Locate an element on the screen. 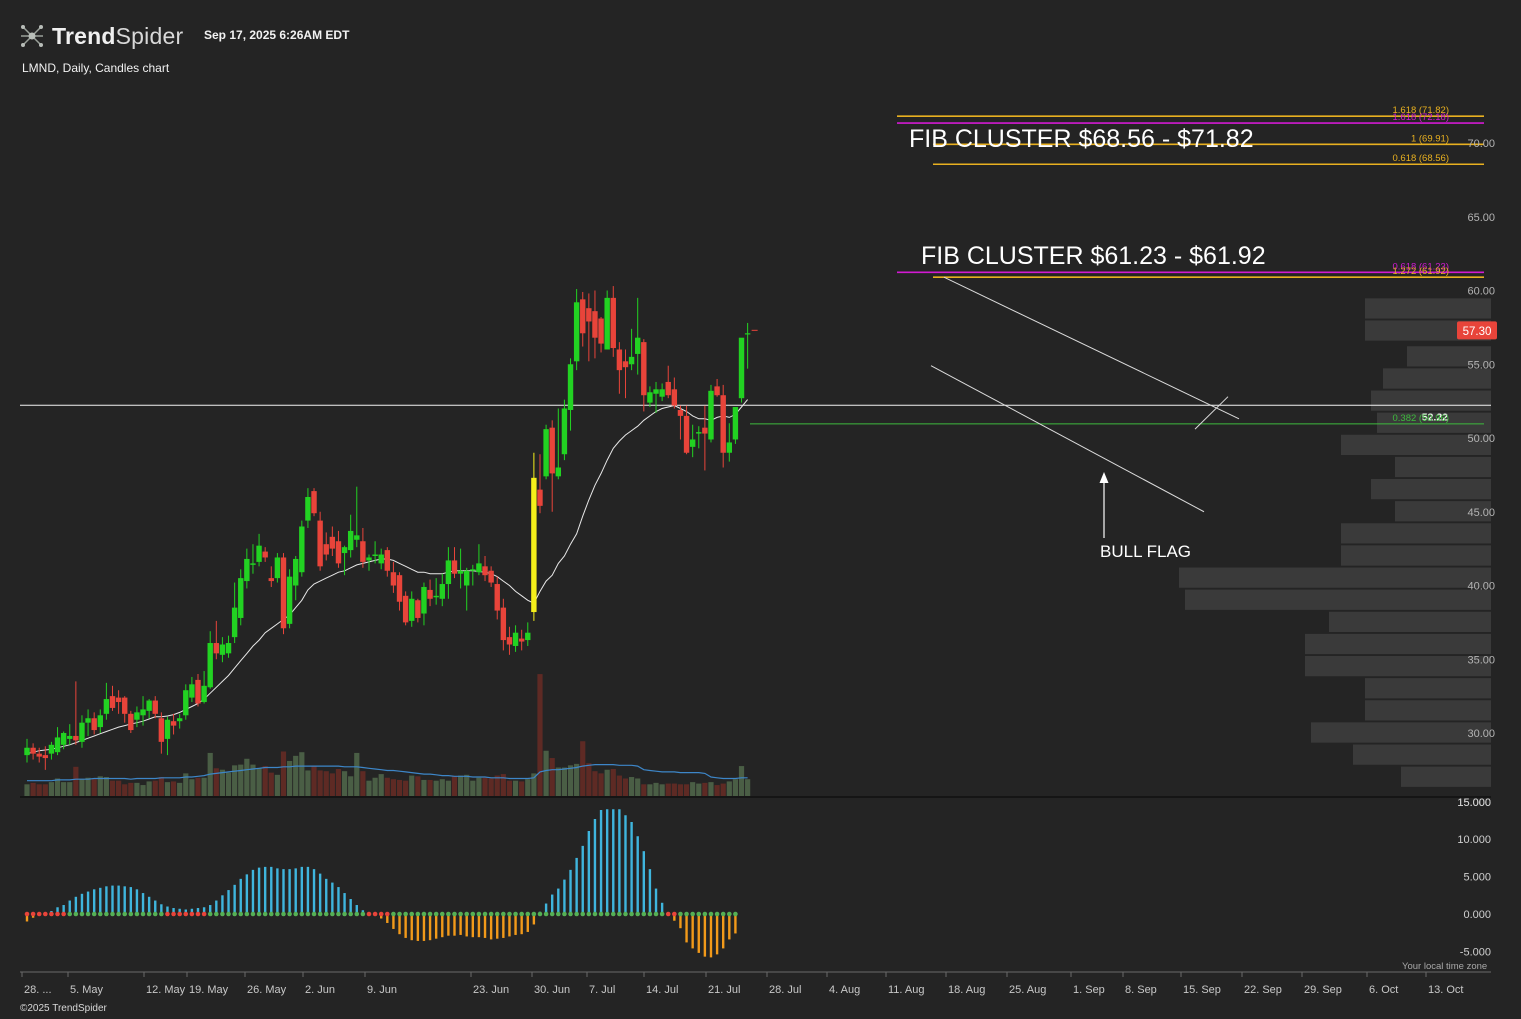  brand-name: TrendSpider is located at coordinates (118, 35).